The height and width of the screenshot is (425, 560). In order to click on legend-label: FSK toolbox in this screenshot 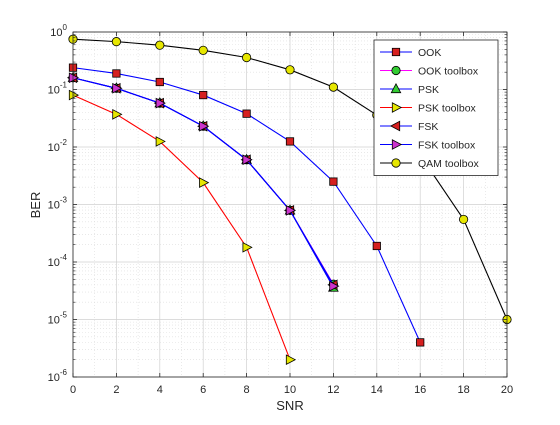, I will do `click(447, 146)`.